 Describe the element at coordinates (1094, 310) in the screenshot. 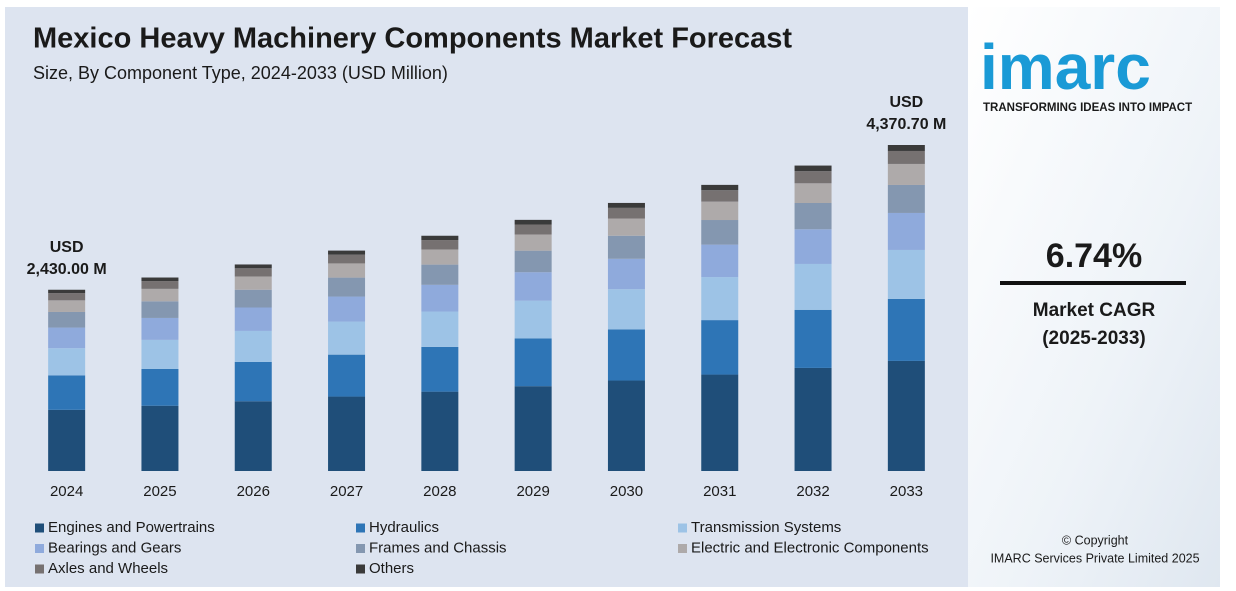

I see `cagr-label: Market CAGR` at that location.